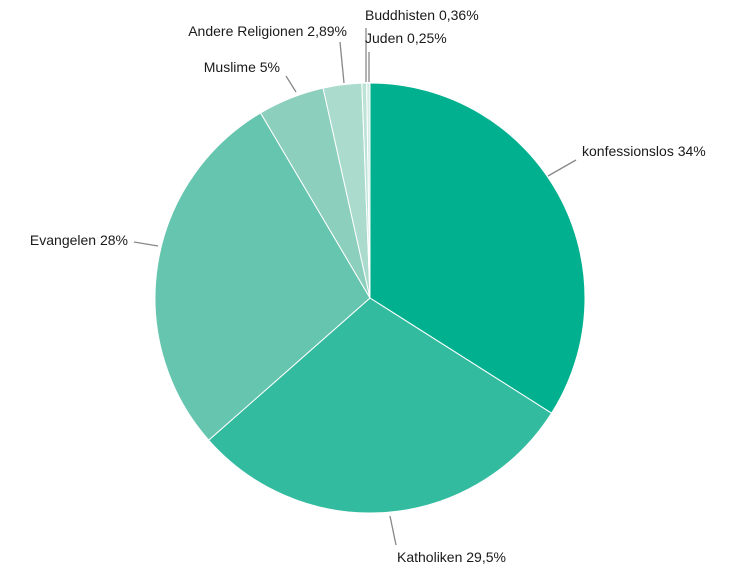  Describe the element at coordinates (393, 530) in the screenshot. I see `leader-line-katholiken` at that location.